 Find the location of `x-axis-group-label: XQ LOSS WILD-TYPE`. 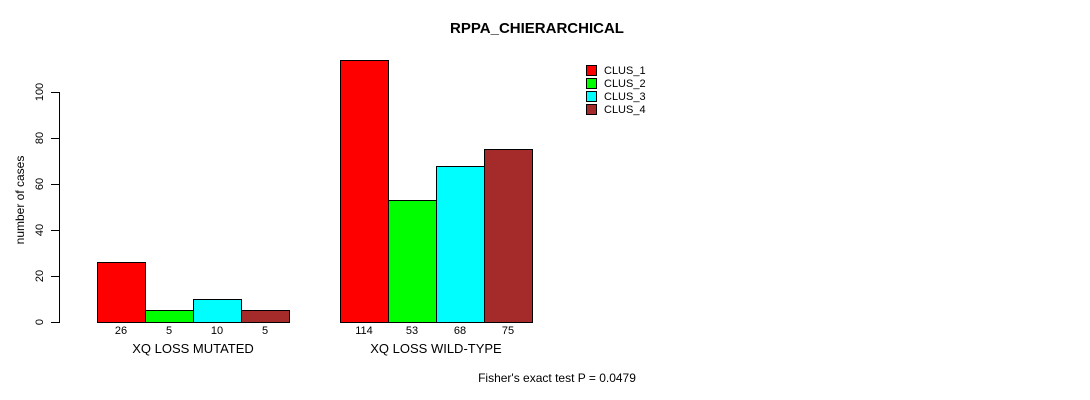

x-axis-group-label: XQ LOSS WILD-TYPE is located at coordinates (436, 348).